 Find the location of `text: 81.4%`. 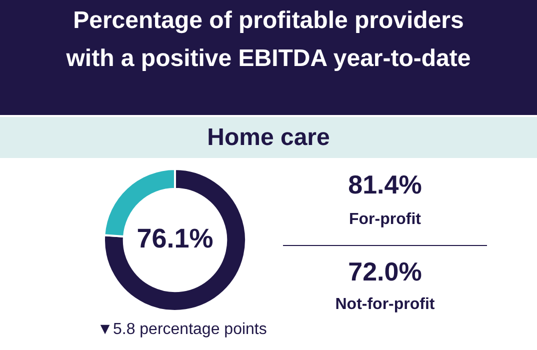

text: 81.4% is located at coordinates (385, 185).